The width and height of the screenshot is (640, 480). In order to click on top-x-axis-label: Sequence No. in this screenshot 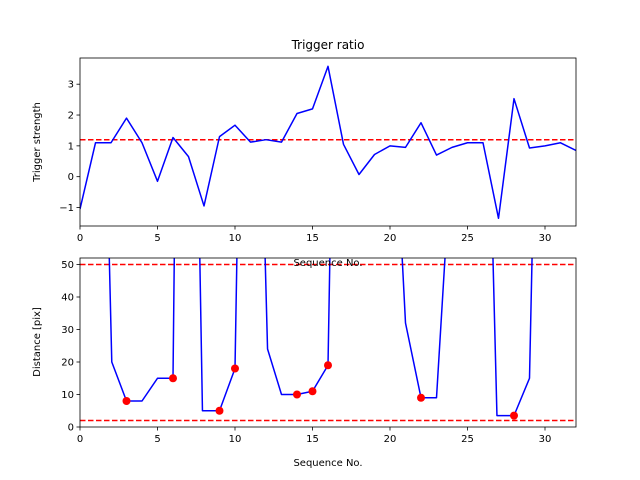, I will do `click(327, 263)`.